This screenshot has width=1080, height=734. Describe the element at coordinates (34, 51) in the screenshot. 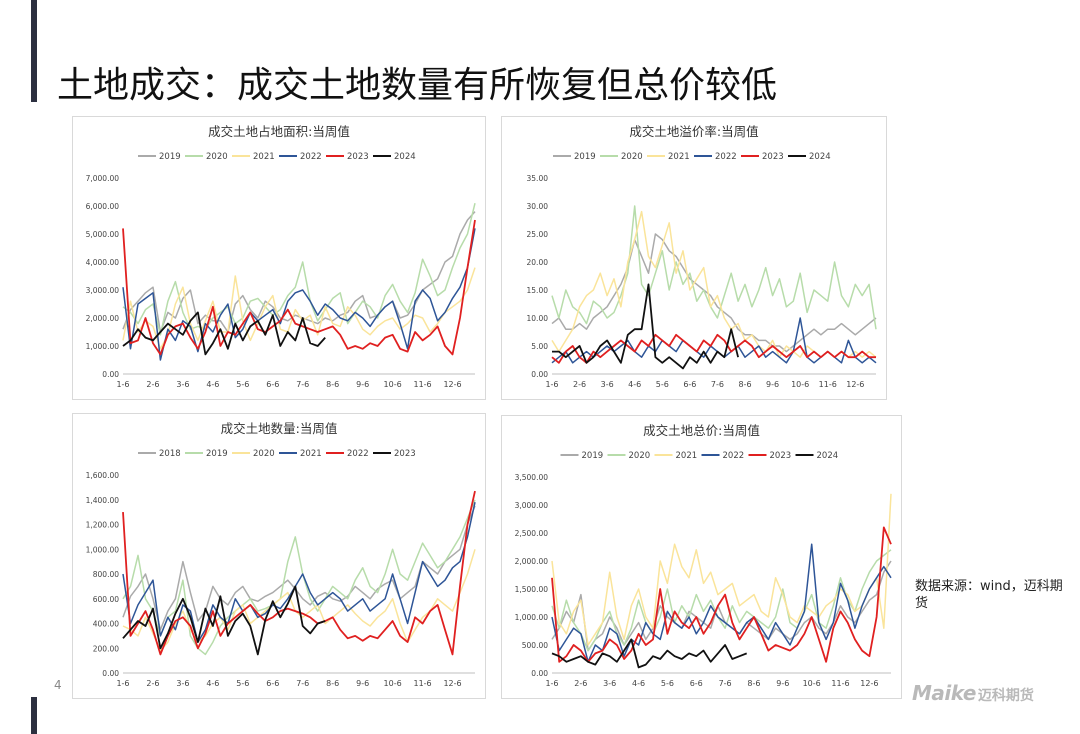

I see `accent-bar-top` at that location.